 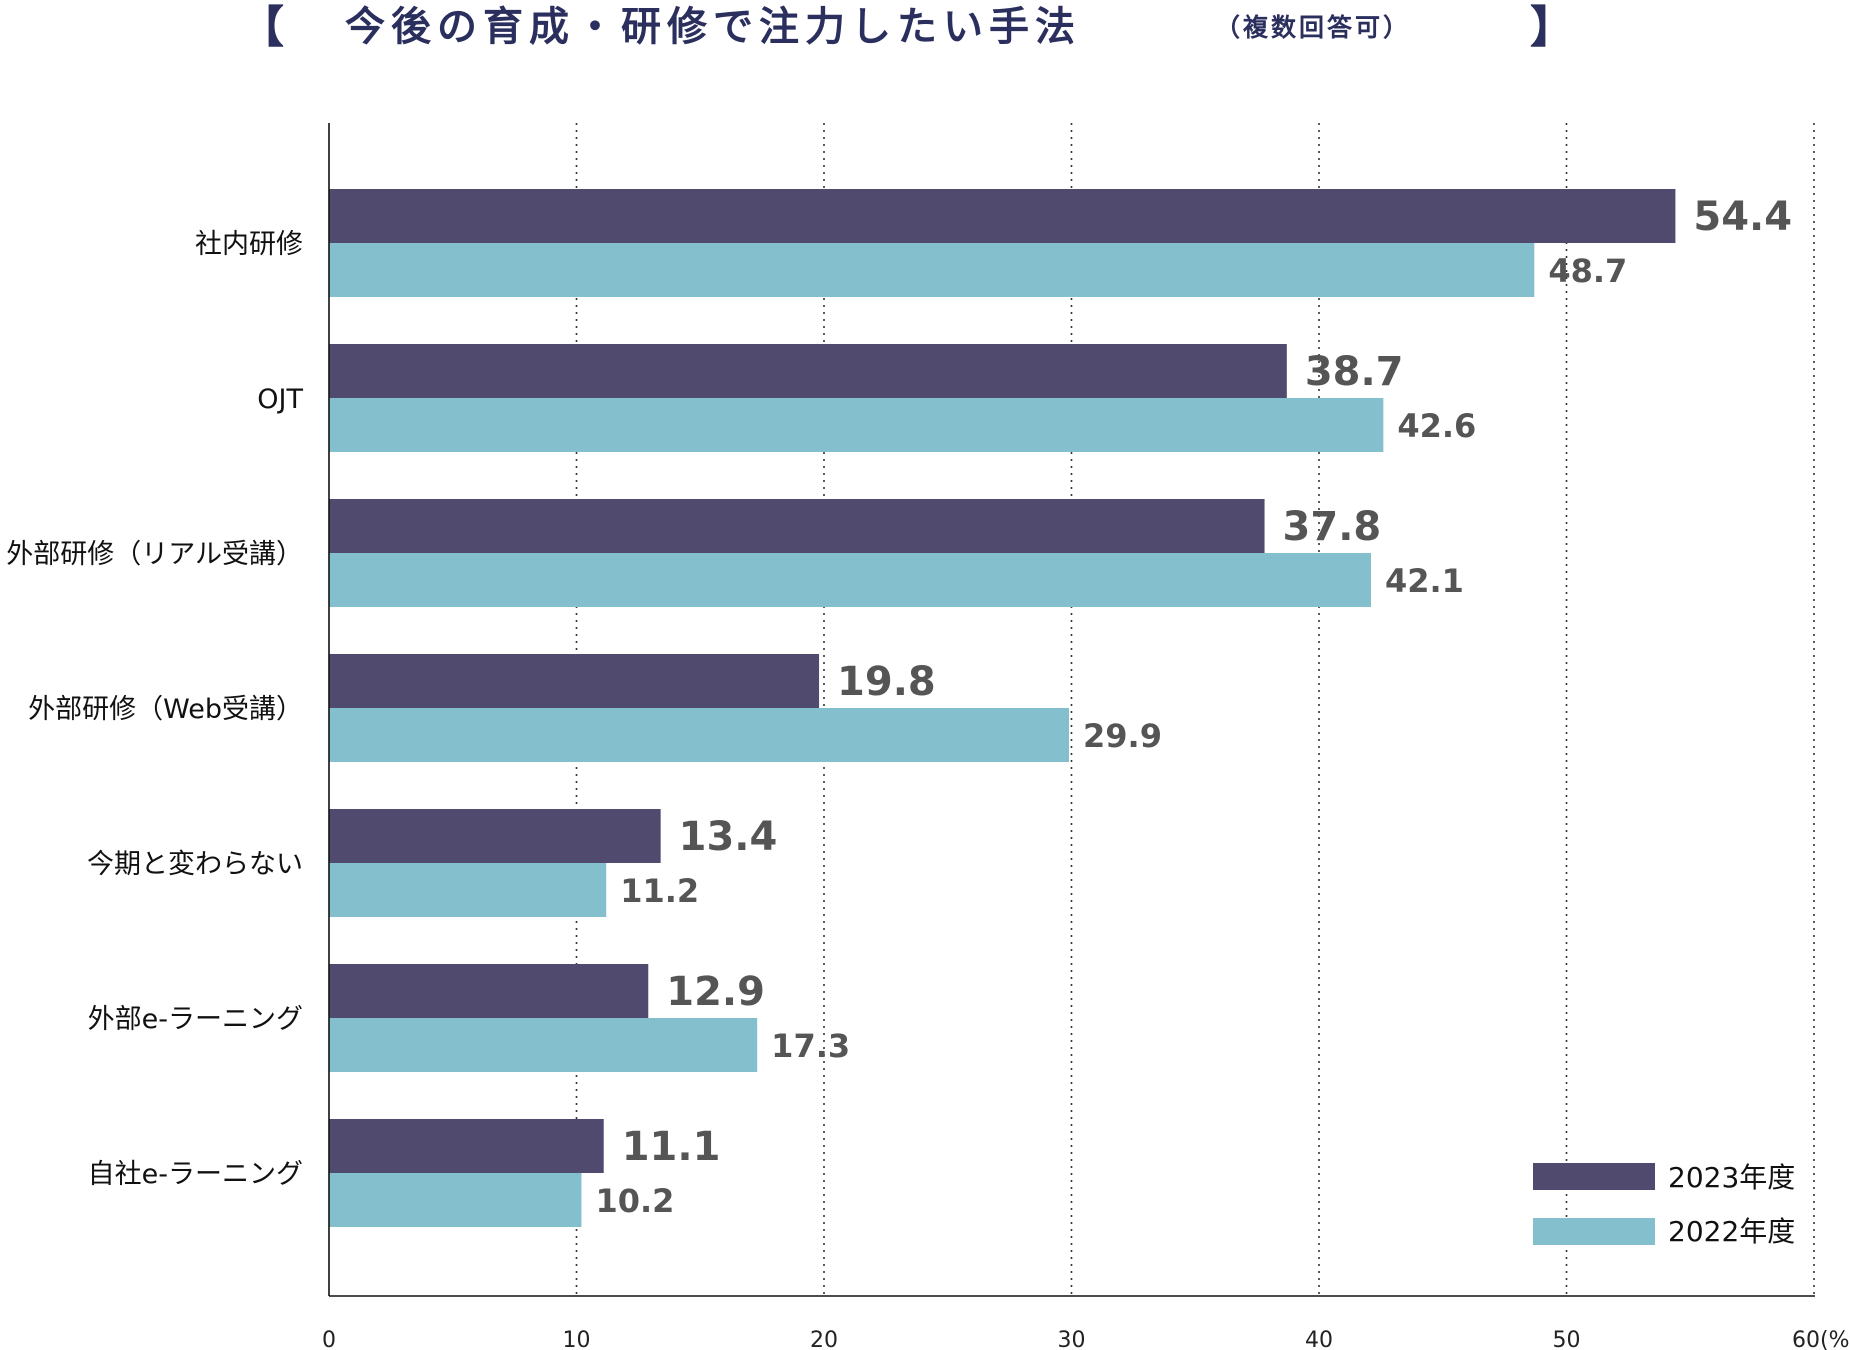 What do you see at coordinates (1664, 1204) in the screenshot?
I see `legend: 2023年度 2022年度` at bounding box center [1664, 1204].